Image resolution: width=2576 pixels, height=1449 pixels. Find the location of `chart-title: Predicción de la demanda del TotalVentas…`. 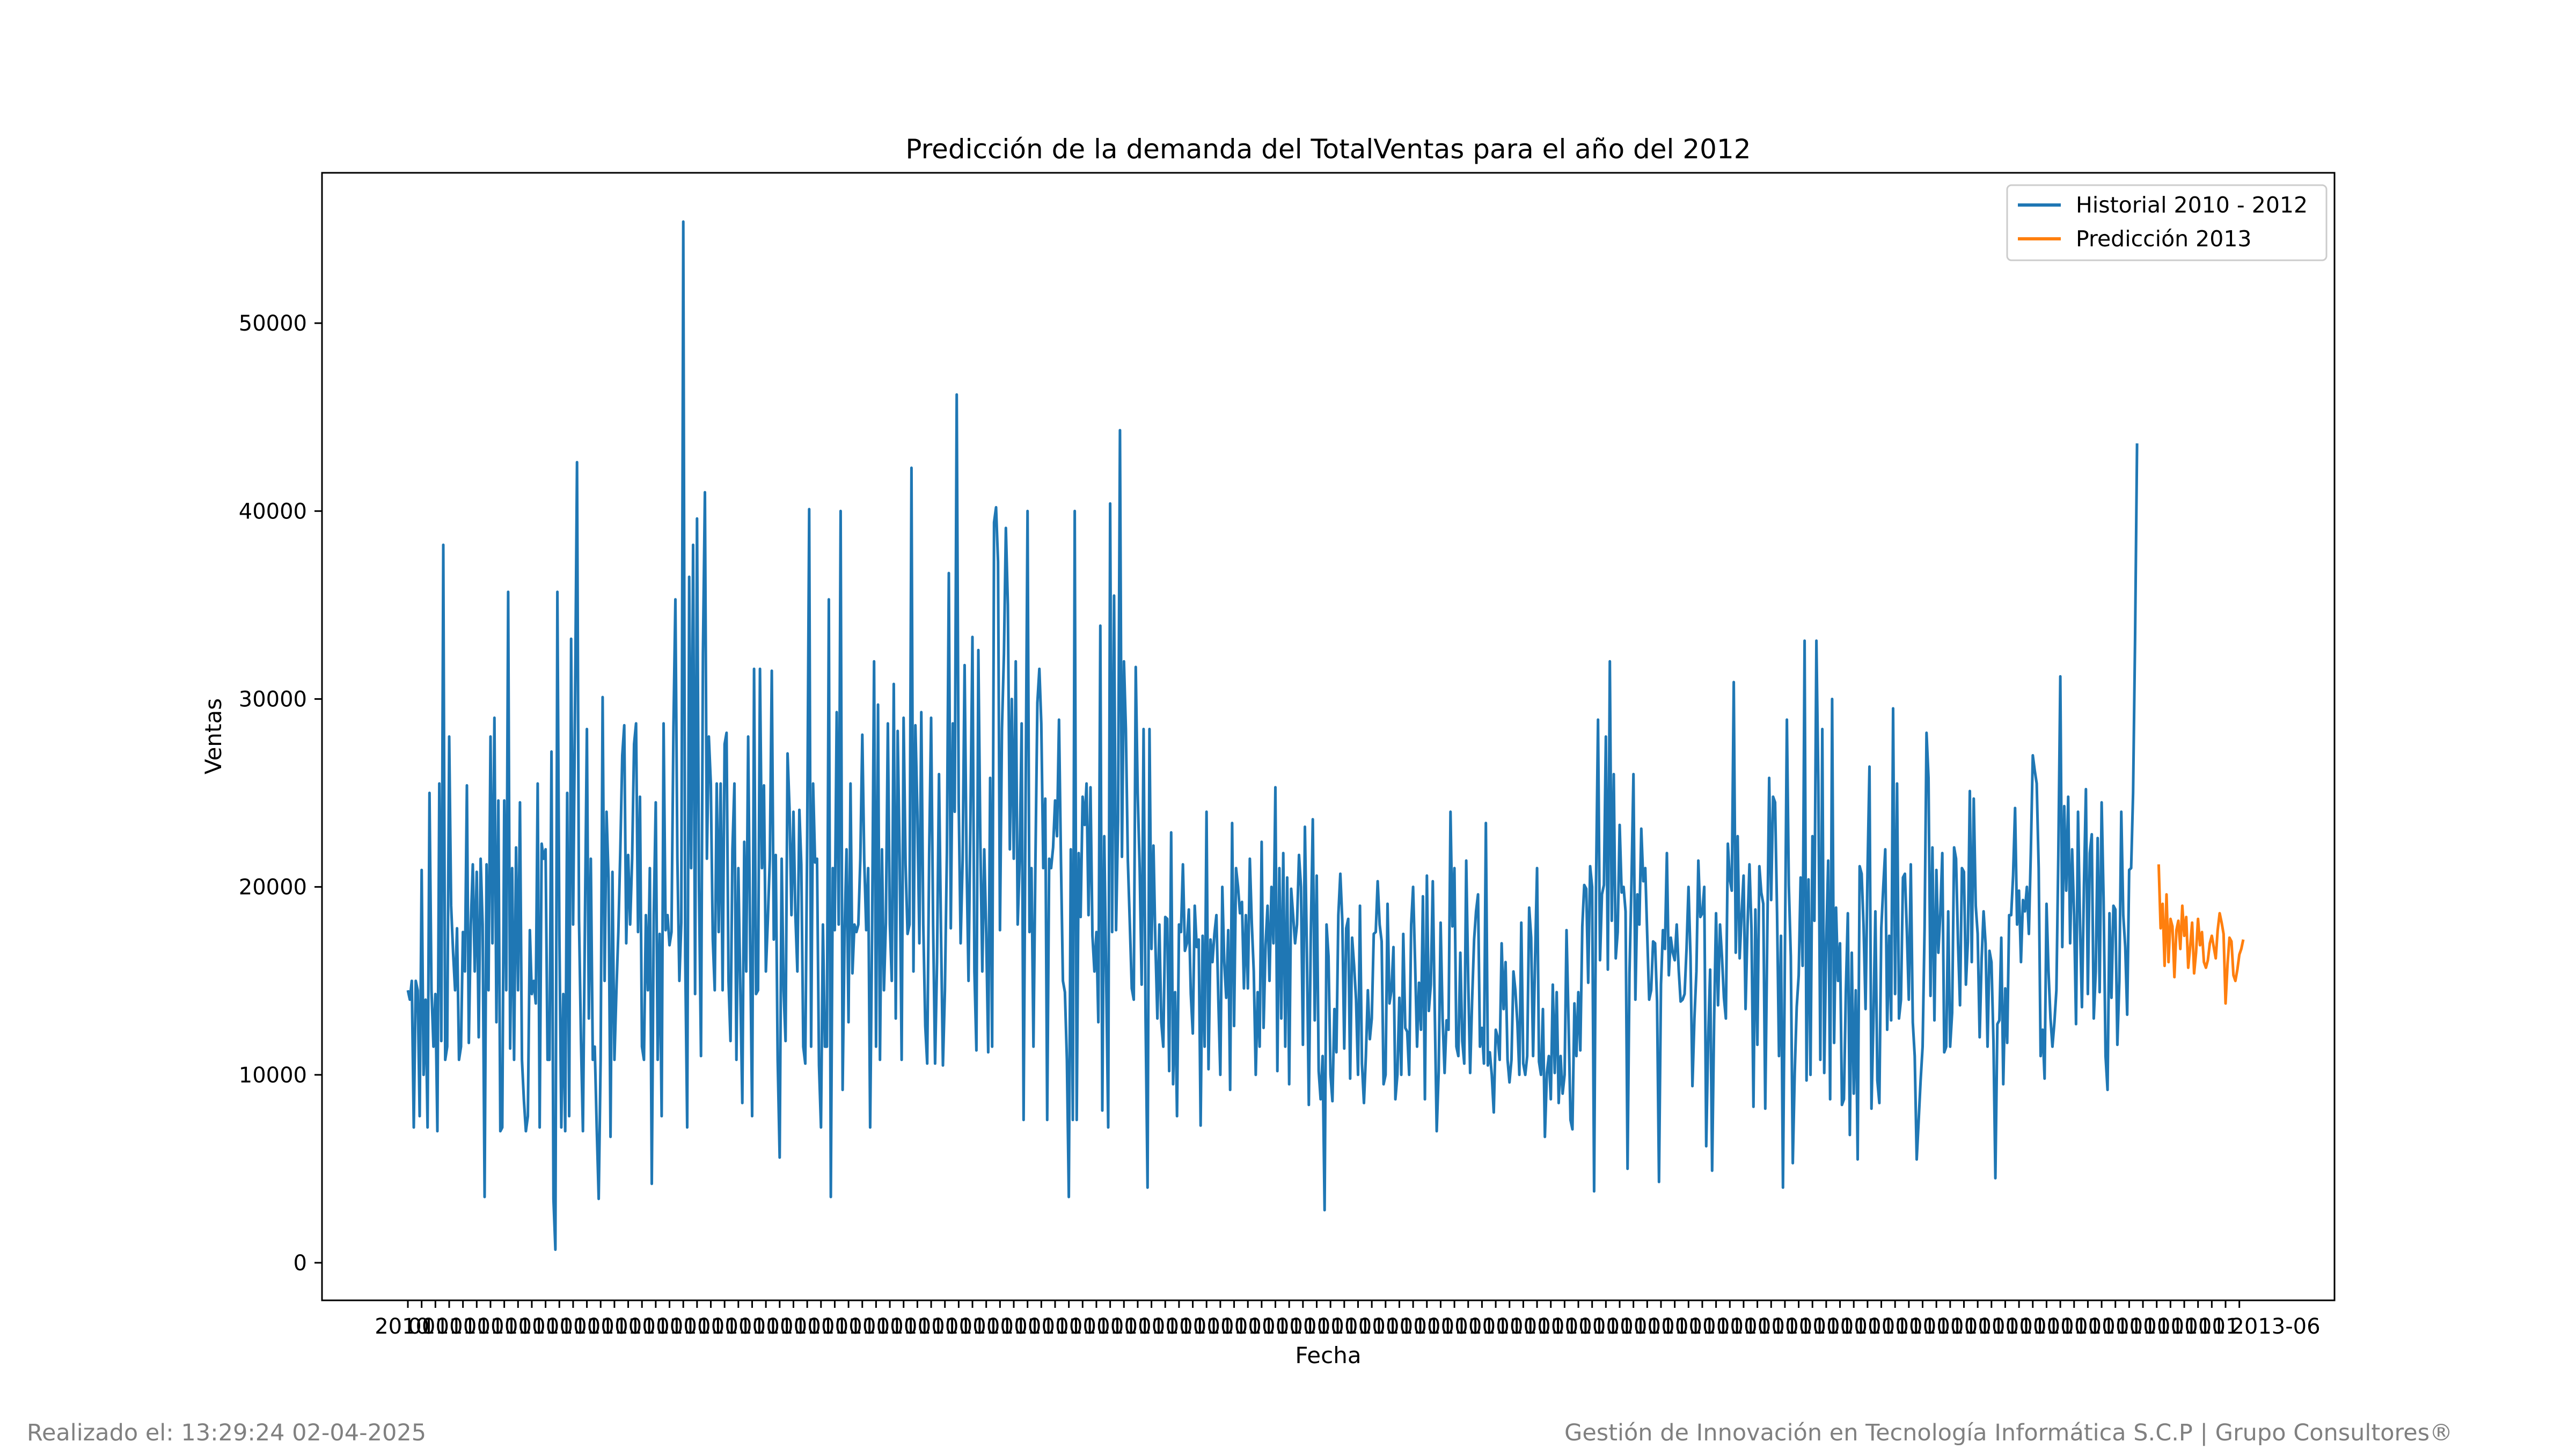

chart-title: Predicción de la demanda del TotalVentas… is located at coordinates (1328, 149).